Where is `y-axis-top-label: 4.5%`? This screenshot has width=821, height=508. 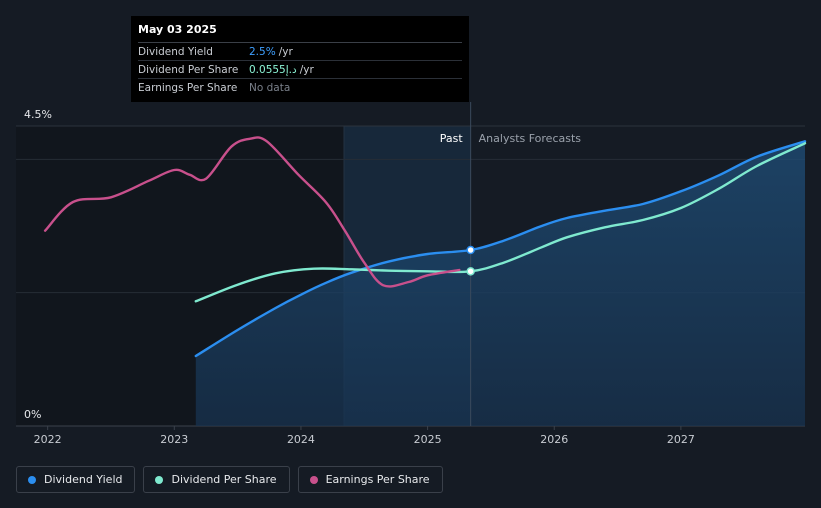 y-axis-top-label: 4.5% is located at coordinates (38, 114).